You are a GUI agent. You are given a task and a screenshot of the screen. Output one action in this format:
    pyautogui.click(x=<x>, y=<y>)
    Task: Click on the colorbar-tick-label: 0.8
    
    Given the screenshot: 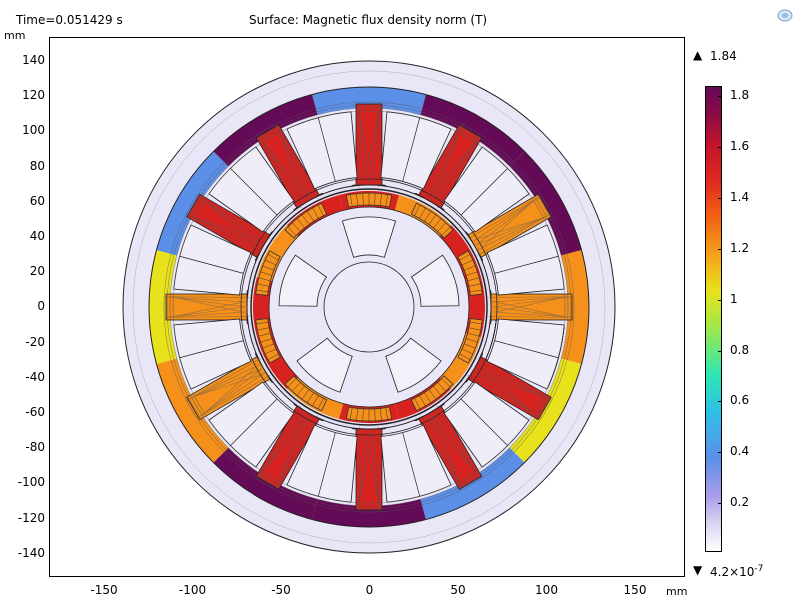 What is the action you would take?
    pyautogui.click(x=740, y=349)
    